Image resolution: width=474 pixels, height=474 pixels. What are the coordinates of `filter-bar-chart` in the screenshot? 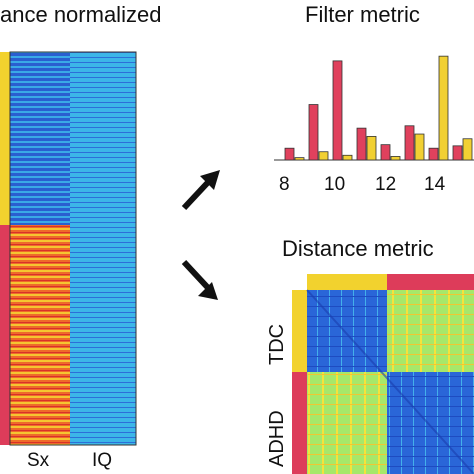 It's located at (374, 108).